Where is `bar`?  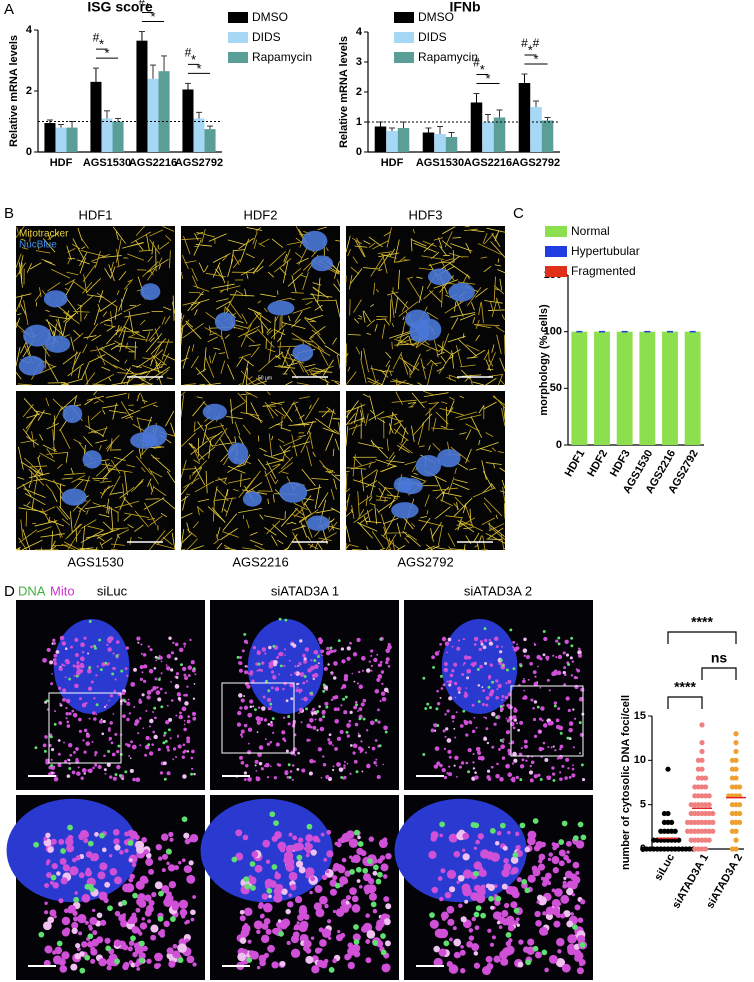 bar is located at coordinates (210, 140).